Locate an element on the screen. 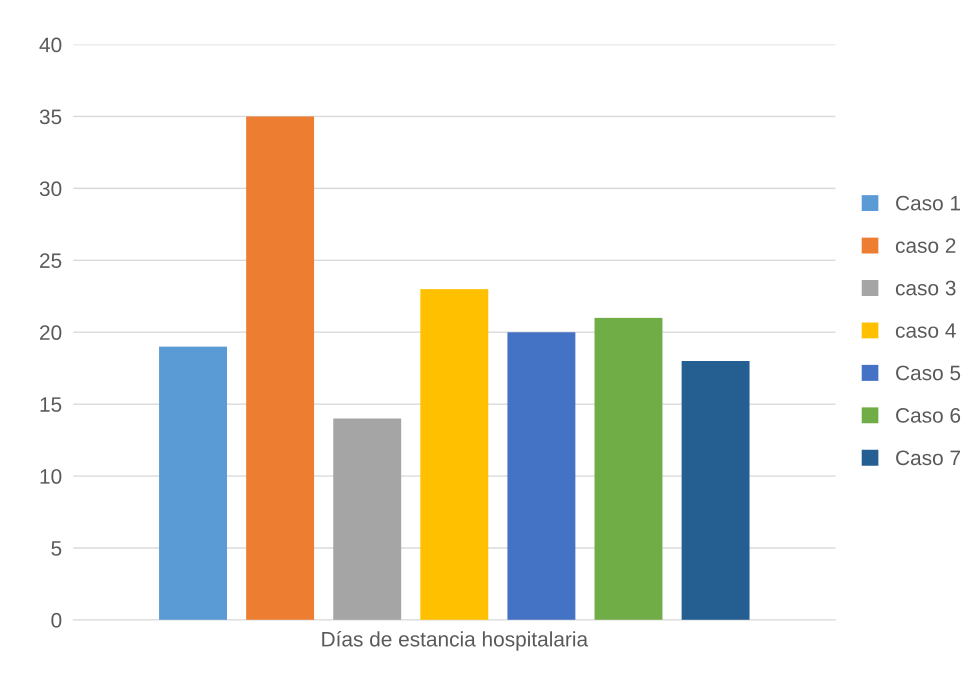 The height and width of the screenshot is (685, 977). y-tick-label: 10 is located at coordinates (51, 476).